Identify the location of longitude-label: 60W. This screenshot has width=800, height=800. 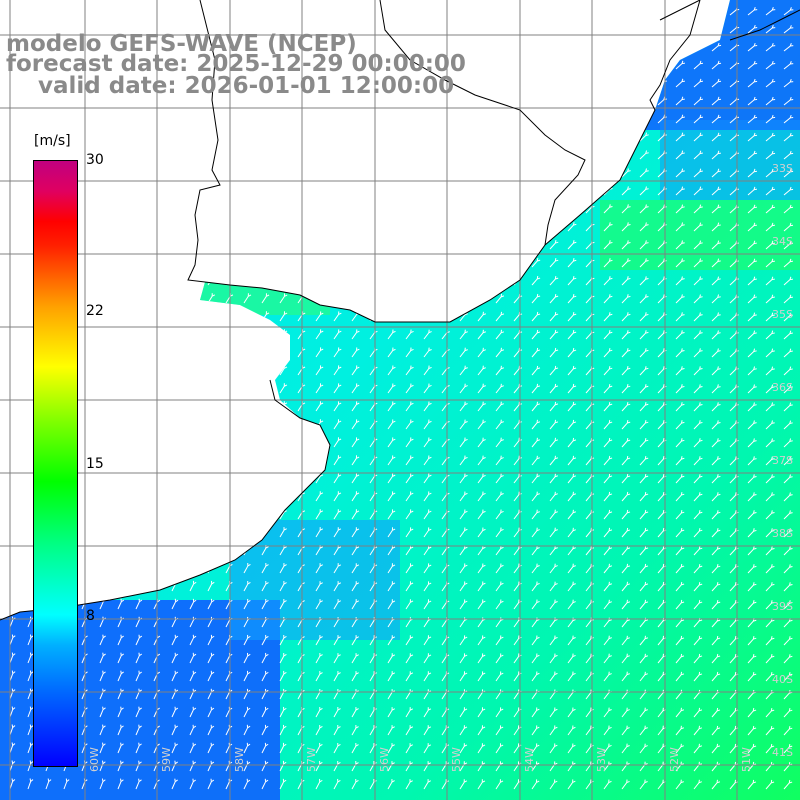
(94, 759).